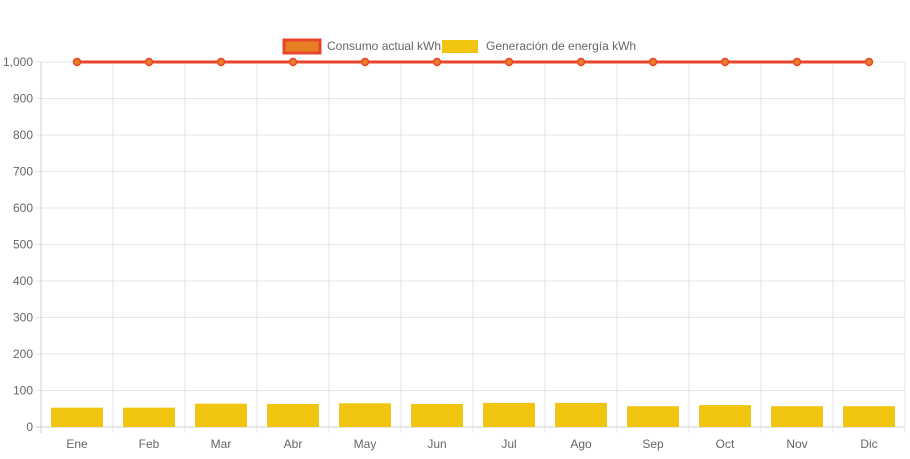 Image resolution: width=910 pixels, height=459 pixels. I want to click on y-tick-label: 200, so click(23, 354).